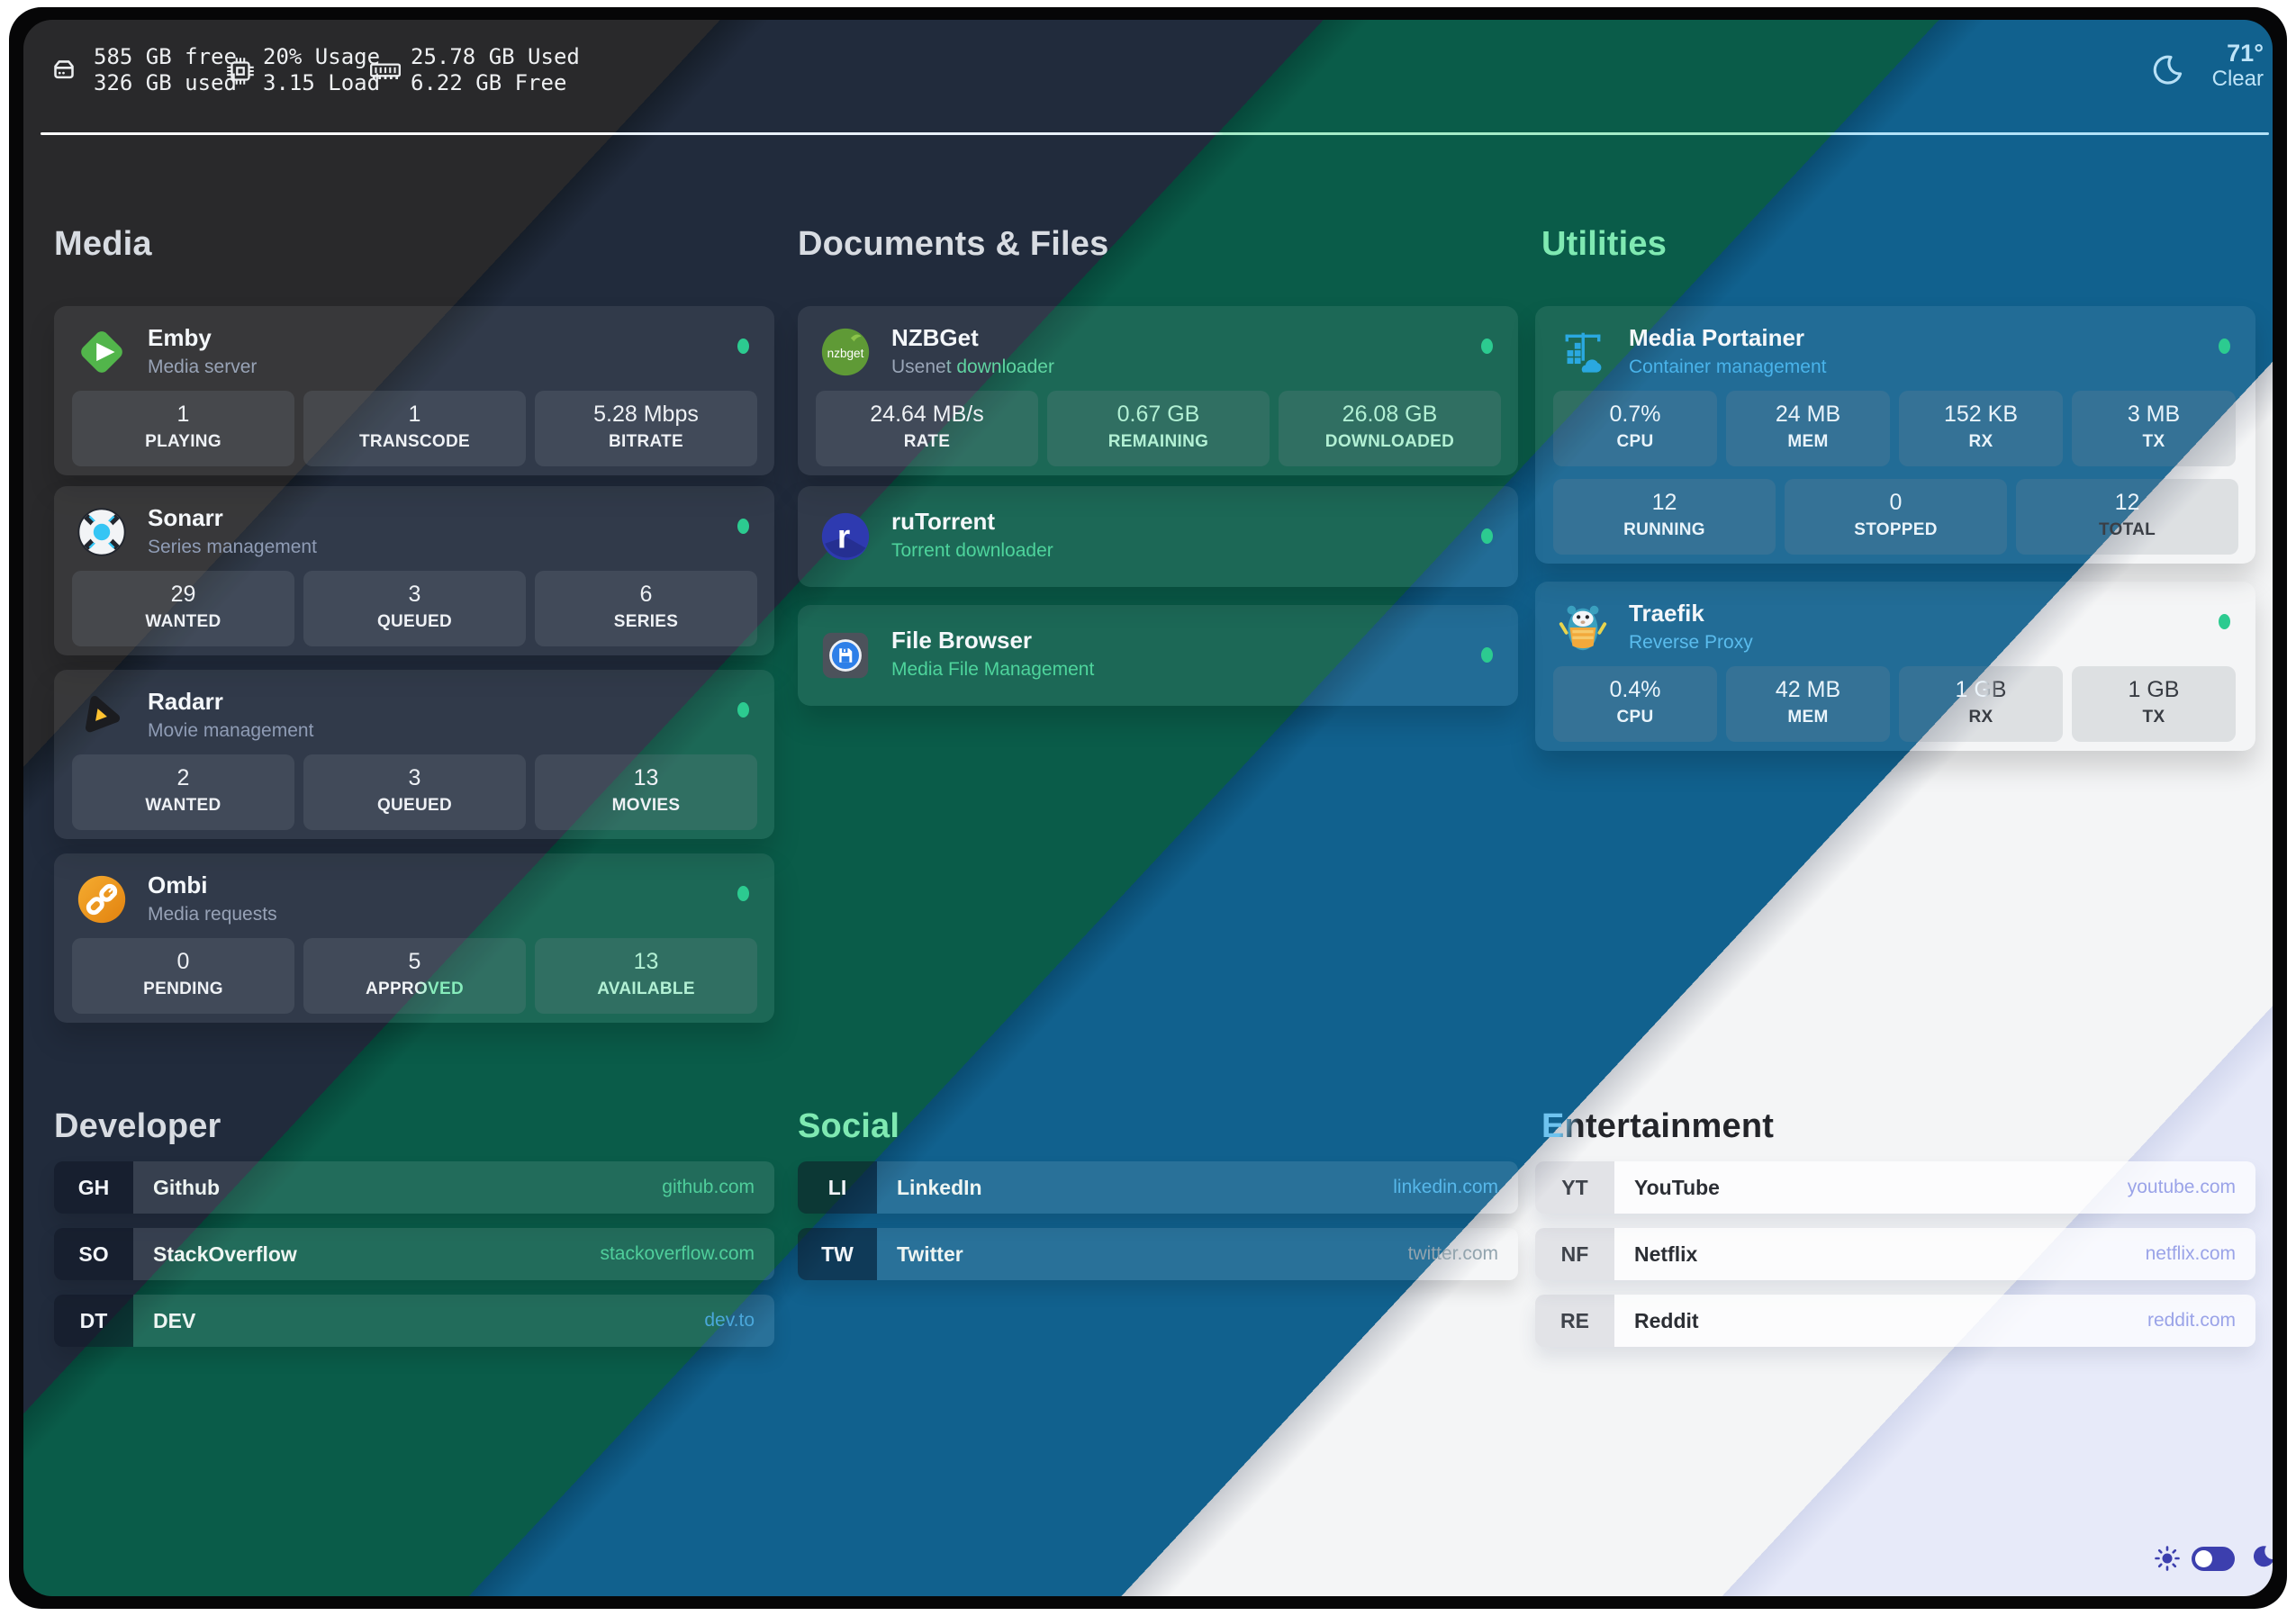  What do you see at coordinates (1158, 536) in the screenshot?
I see `service-card-rutorrent: r ruTorrent Torrent downloader` at bounding box center [1158, 536].